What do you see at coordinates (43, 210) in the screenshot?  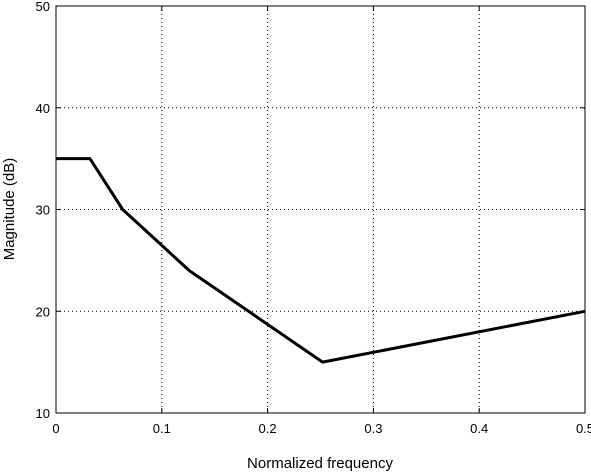 I see `y-tick-label: 30` at bounding box center [43, 210].